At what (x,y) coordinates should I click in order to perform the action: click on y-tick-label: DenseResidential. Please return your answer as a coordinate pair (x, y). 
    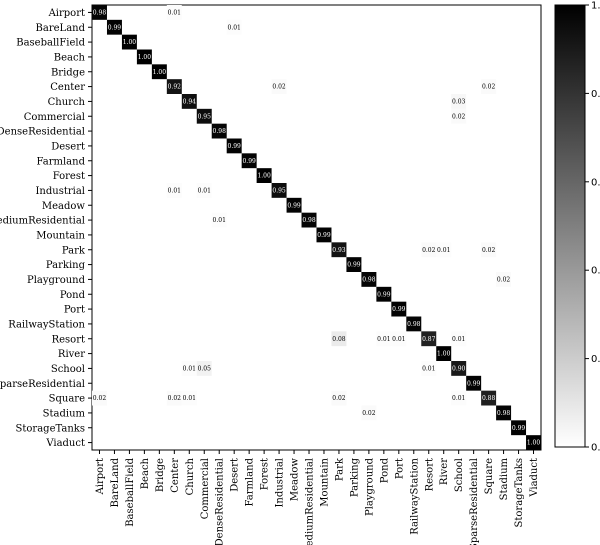
    Looking at the image, I should click on (42, 132).